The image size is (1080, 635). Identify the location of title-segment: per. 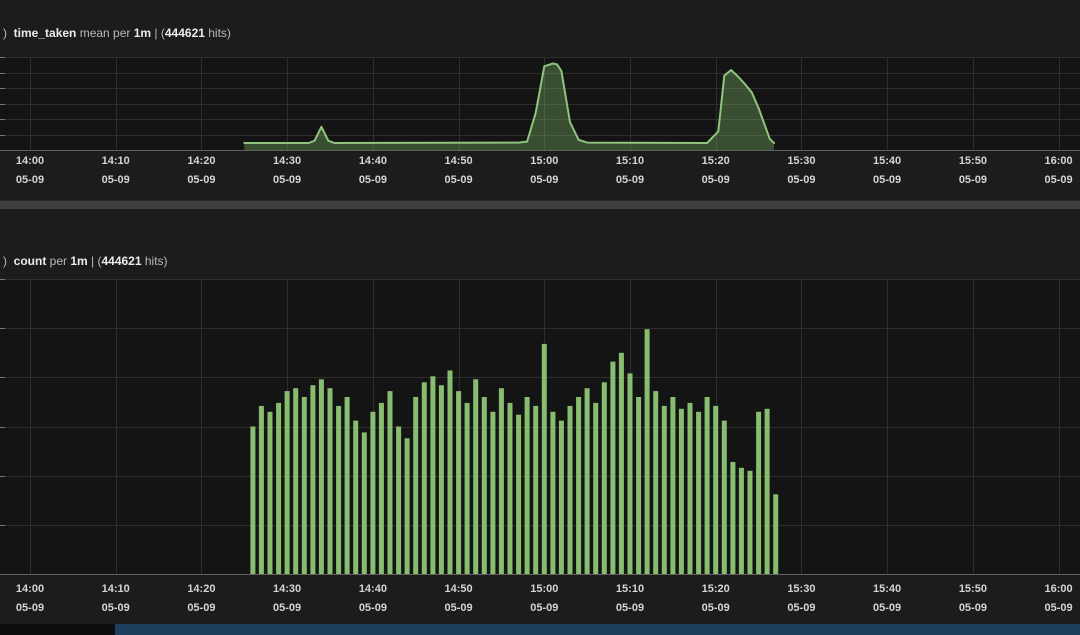
(58, 261).